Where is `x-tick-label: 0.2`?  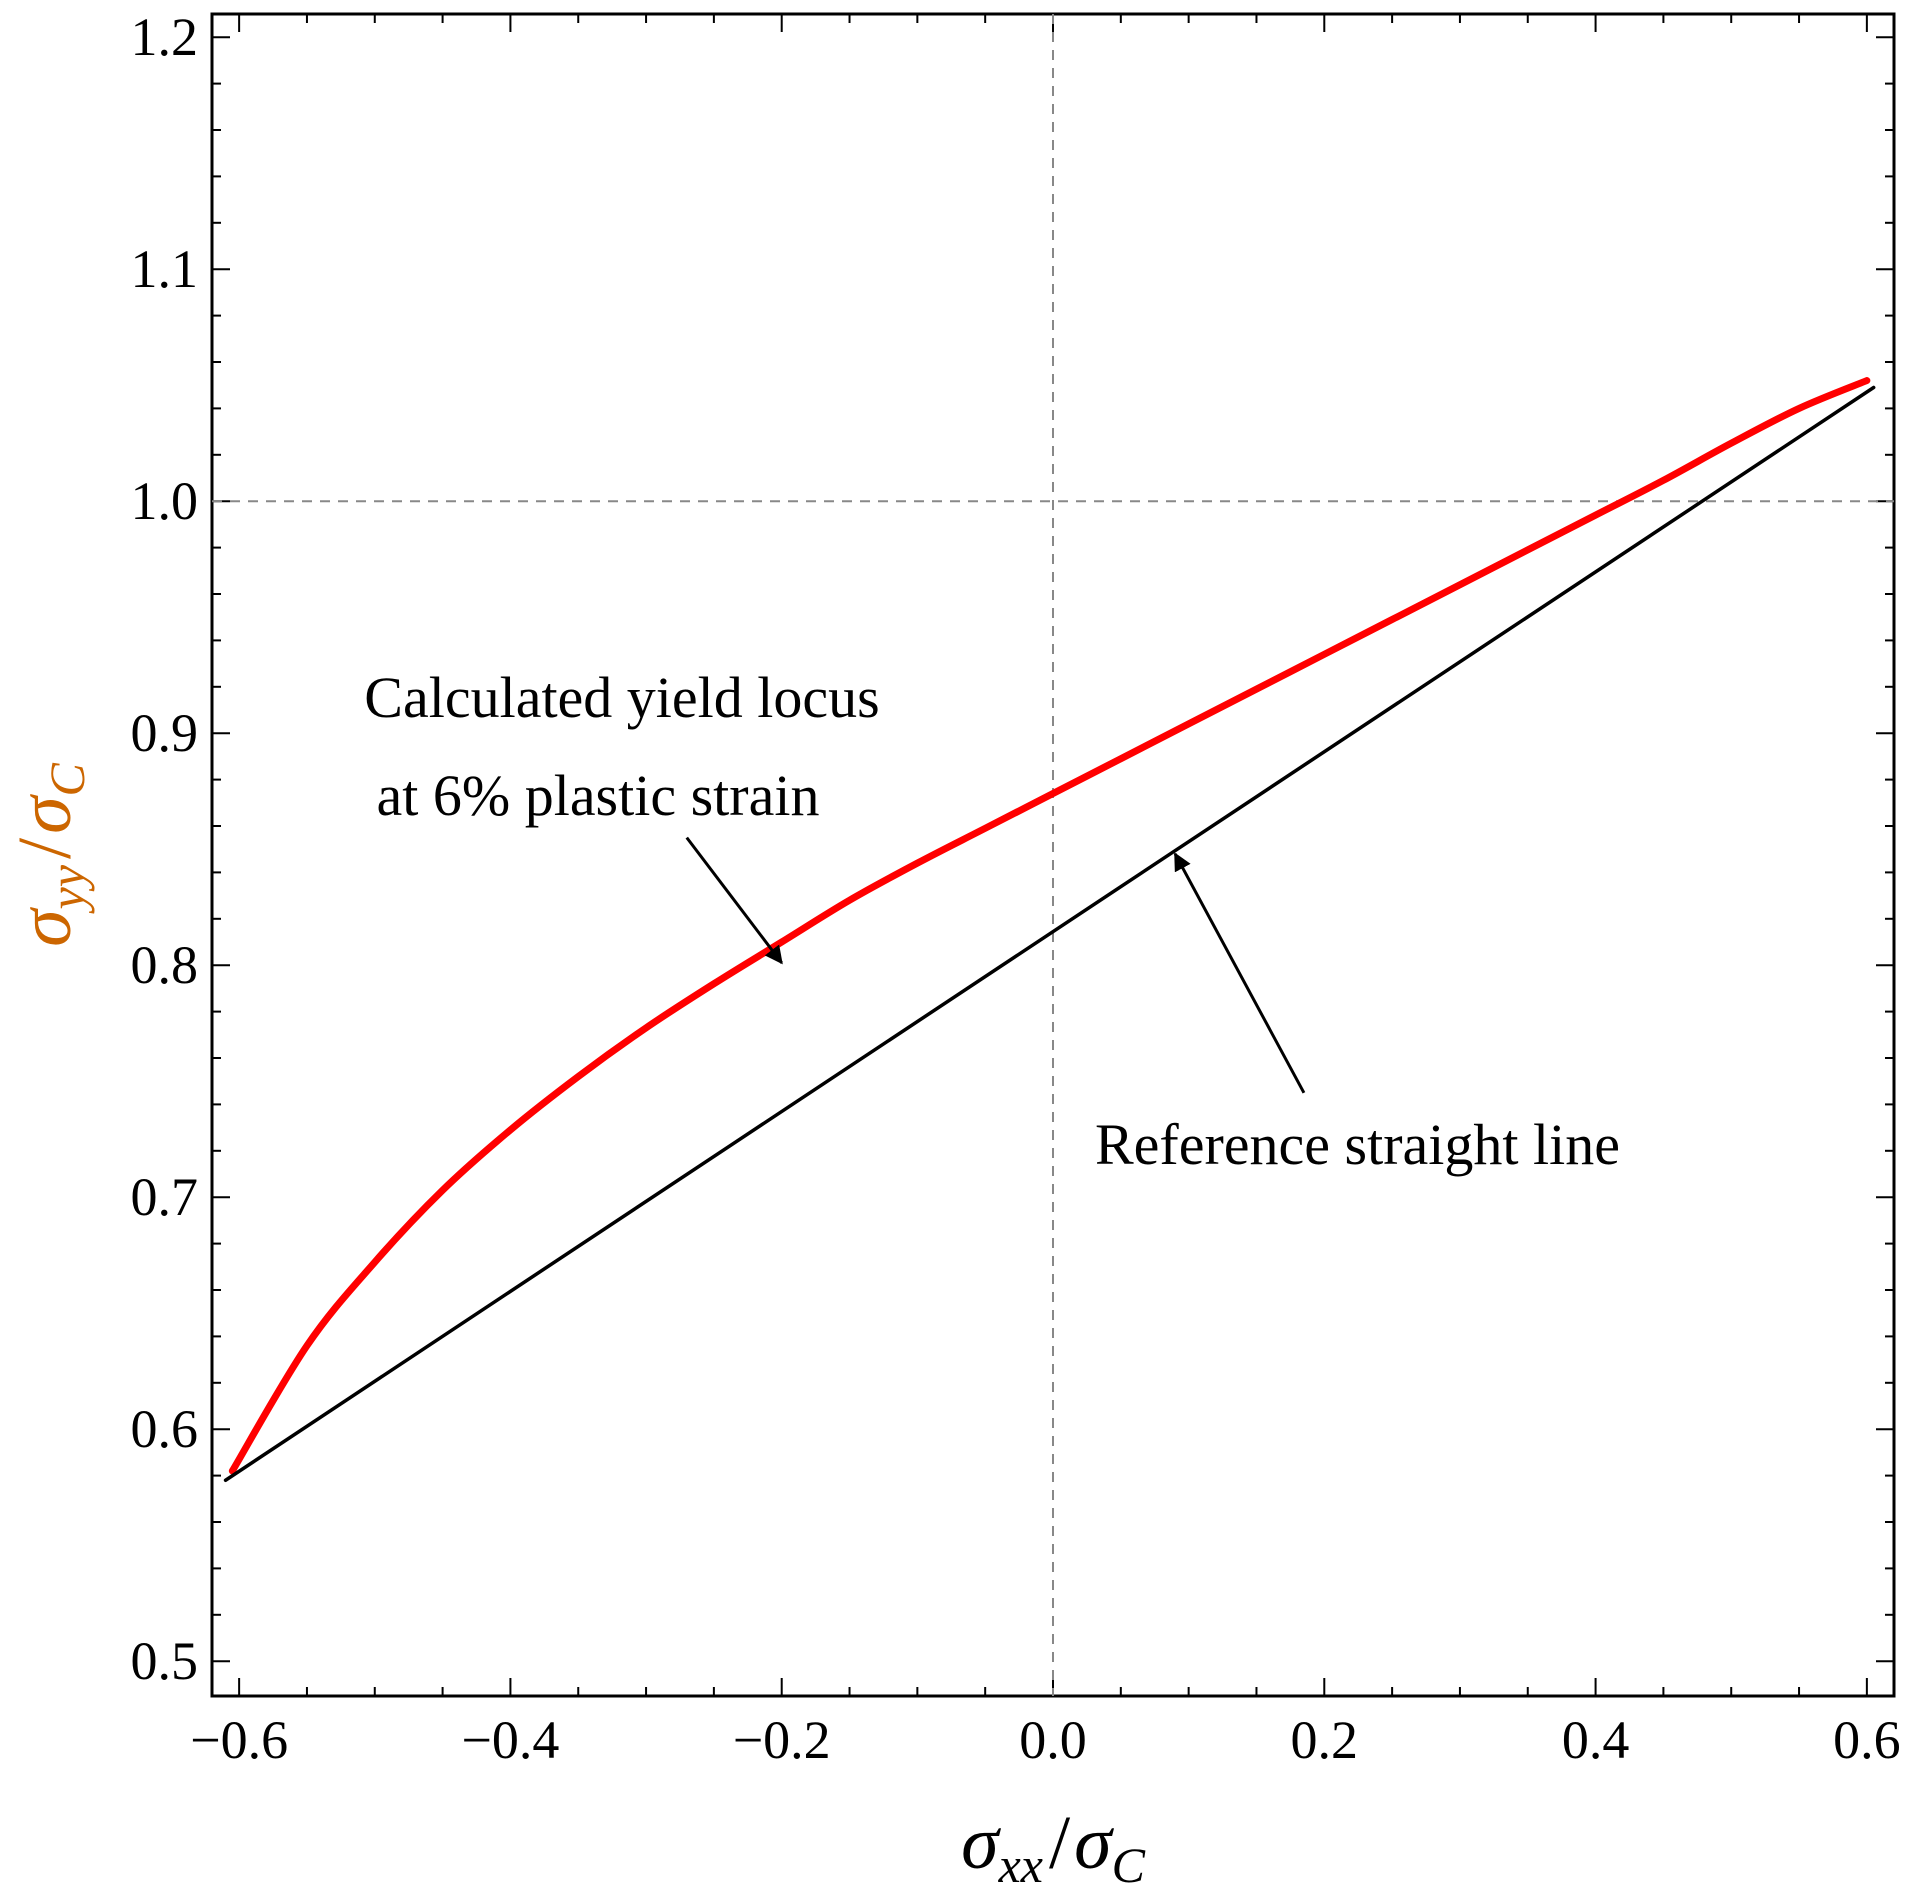 x-tick-label: 0.2 is located at coordinates (1325, 1740).